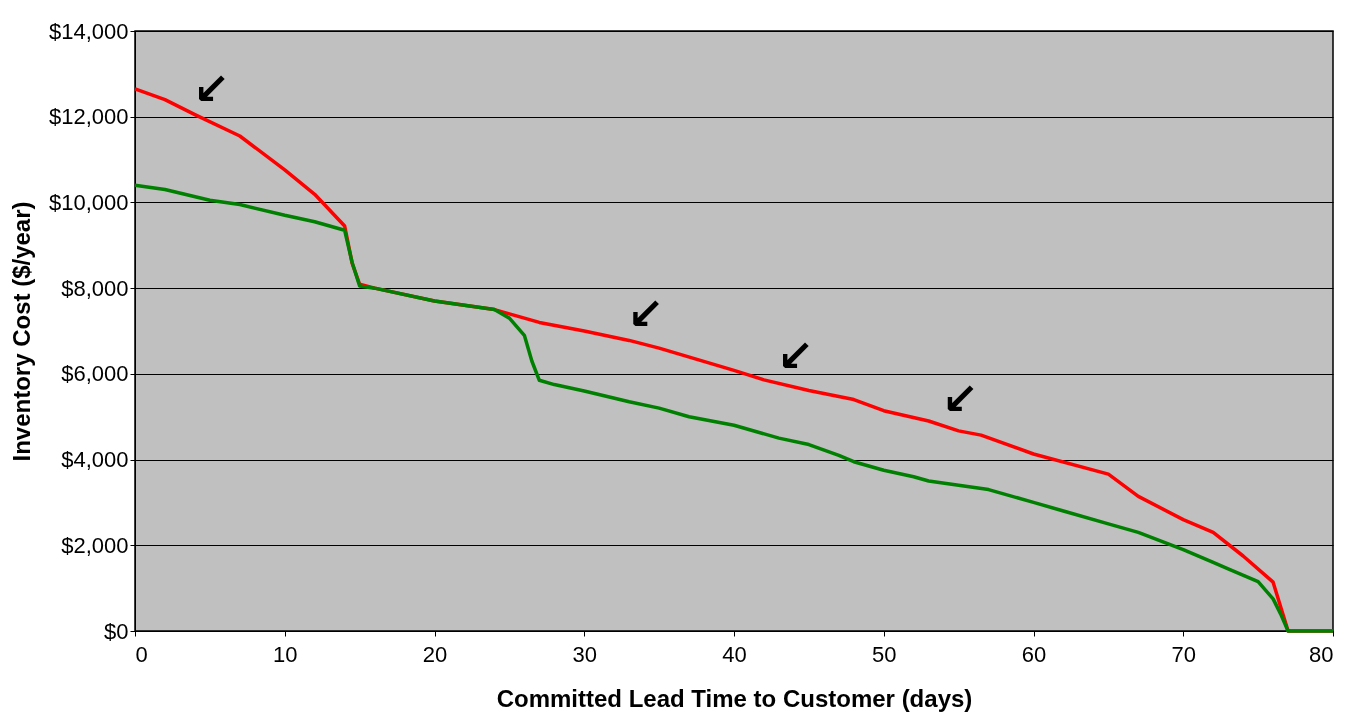 This screenshot has height=721, width=1360. Describe the element at coordinates (435, 654) in the screenshot. I see `x-tick-label: 20` at that location.